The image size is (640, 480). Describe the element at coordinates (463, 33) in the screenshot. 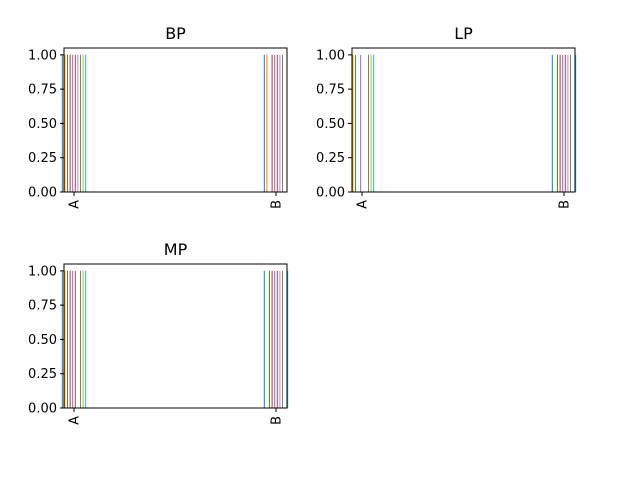

I see `subplot-title: LP` at that location.